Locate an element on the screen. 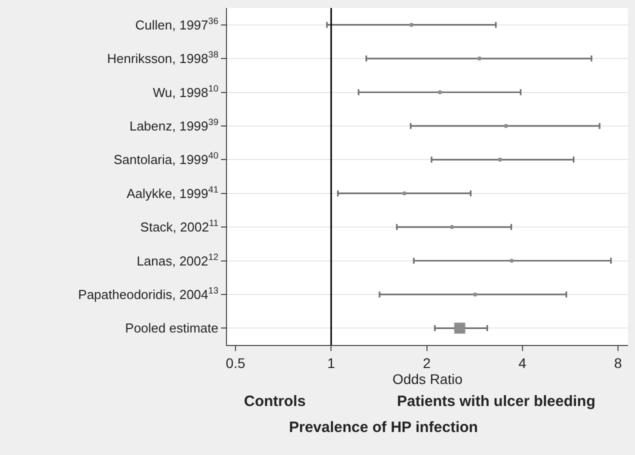 The image size is (635, 455). y-tick-label: Papatheodoridis, 2004$^{13}$ is located at coordinates (148, 294).